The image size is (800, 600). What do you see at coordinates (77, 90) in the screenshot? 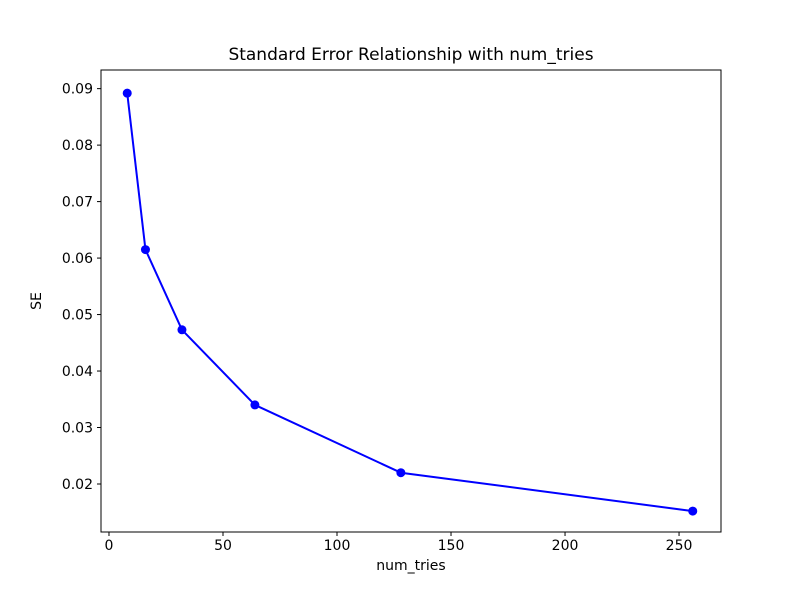
I see `y-tick-label: 0.09` at bounding box center [77, 90].